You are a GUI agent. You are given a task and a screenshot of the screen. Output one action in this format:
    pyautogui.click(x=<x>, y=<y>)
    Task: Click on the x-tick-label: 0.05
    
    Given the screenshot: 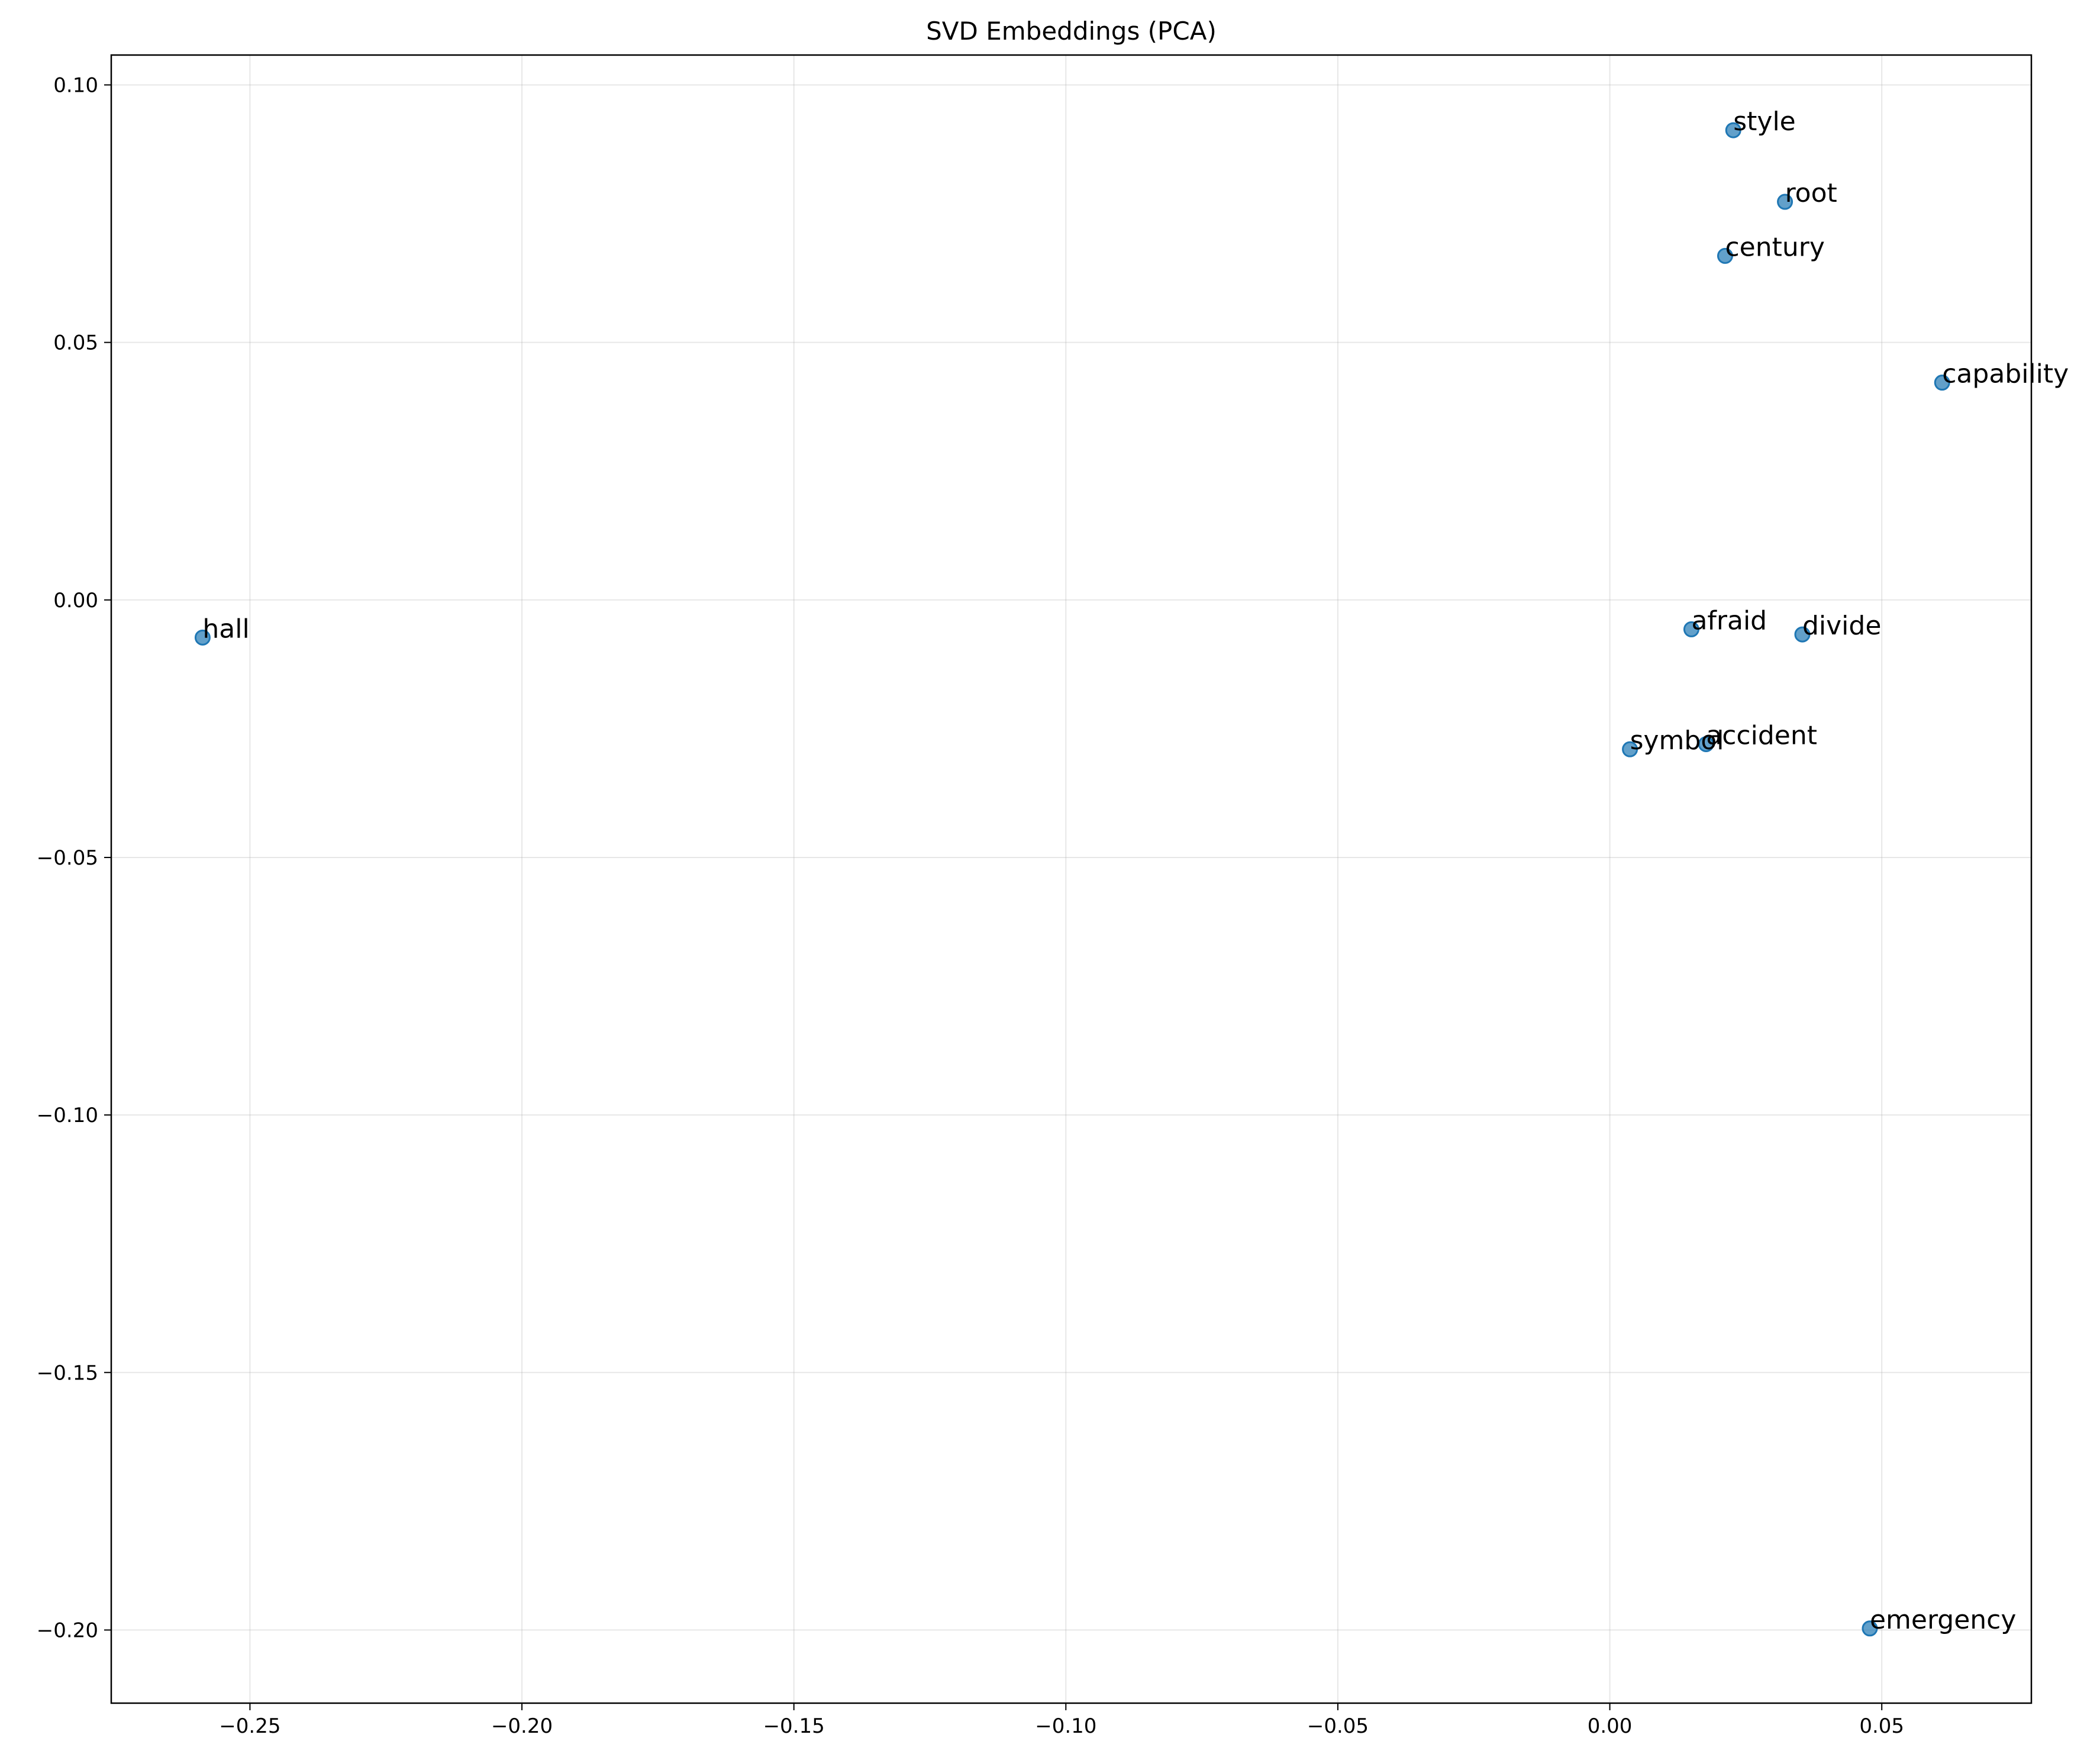 What is the action you would take?
    pyautogui.click(x=1881, y=1726)
    